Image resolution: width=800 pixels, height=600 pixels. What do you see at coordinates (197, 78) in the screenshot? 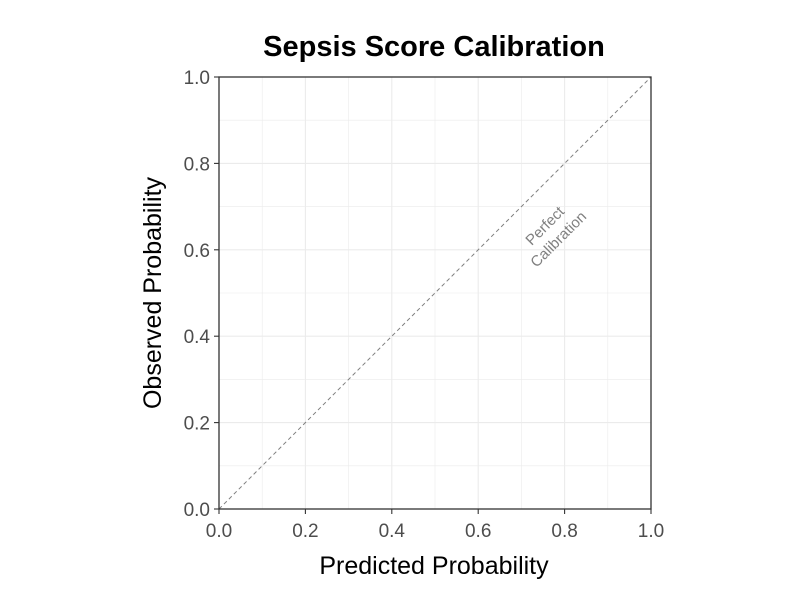
I see `y-tick-label: 1.0` at bounding box center [197, 78].